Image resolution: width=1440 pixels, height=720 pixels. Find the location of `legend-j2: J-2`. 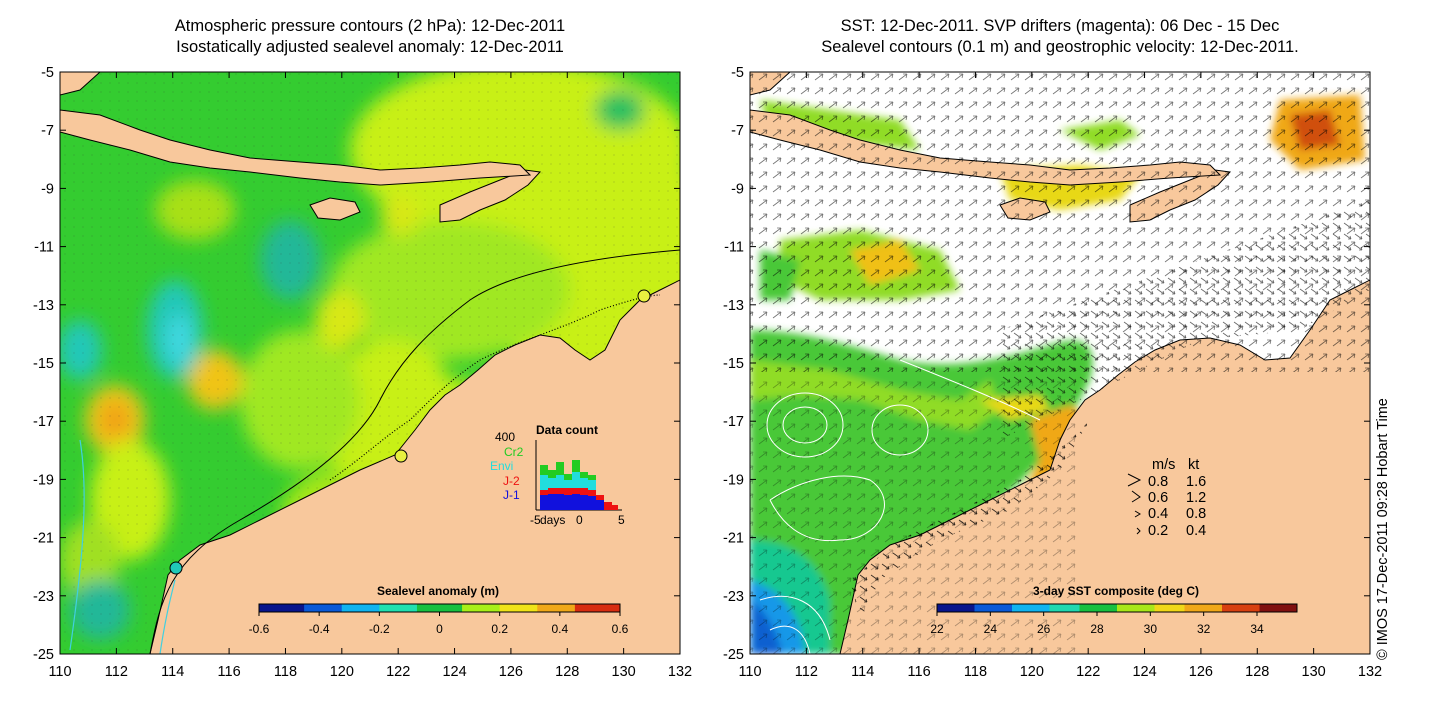

legend-j2: J-2 is located at coordinates (511, 481).